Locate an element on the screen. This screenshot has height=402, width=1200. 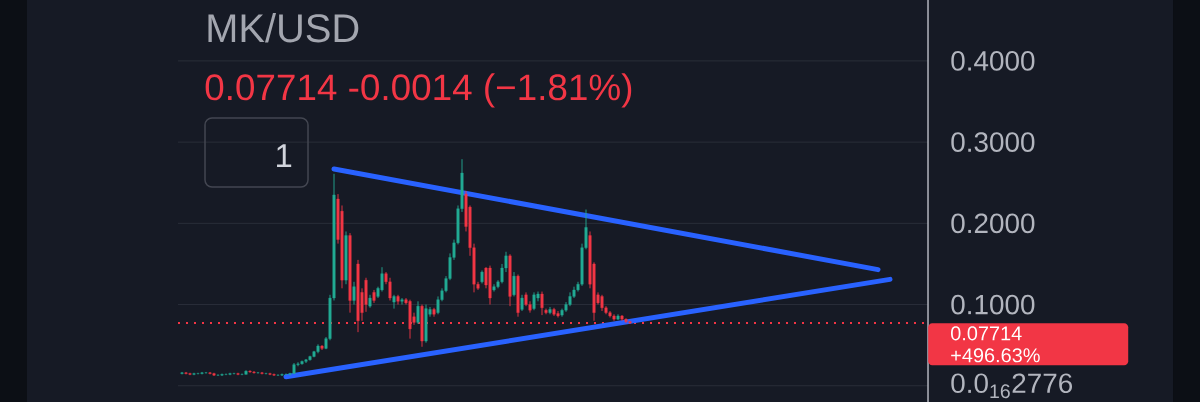
chart-title: MK/USD is located at coordinates (283, 28).